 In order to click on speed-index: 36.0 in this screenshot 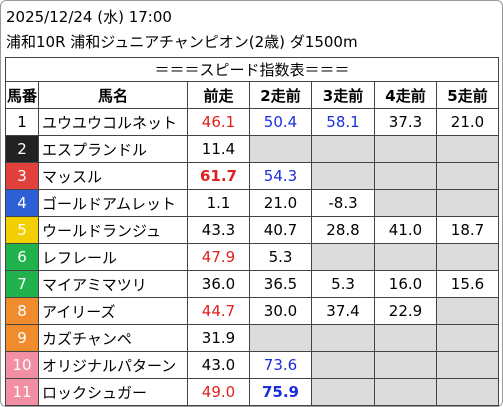, I will do `click(218, 284)`.